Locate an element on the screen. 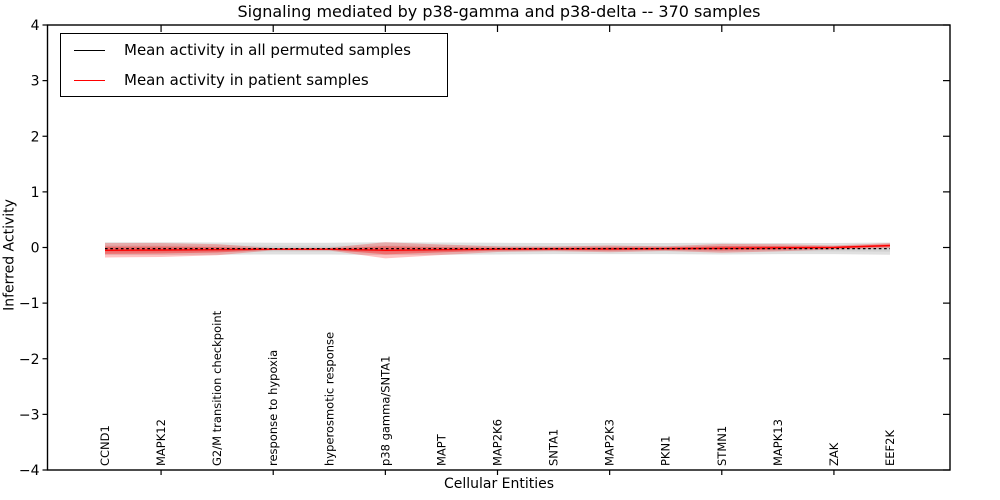 This screenshot has height=500, width=1000. y-tick-label: 1 is located at coordinates (35, 193).